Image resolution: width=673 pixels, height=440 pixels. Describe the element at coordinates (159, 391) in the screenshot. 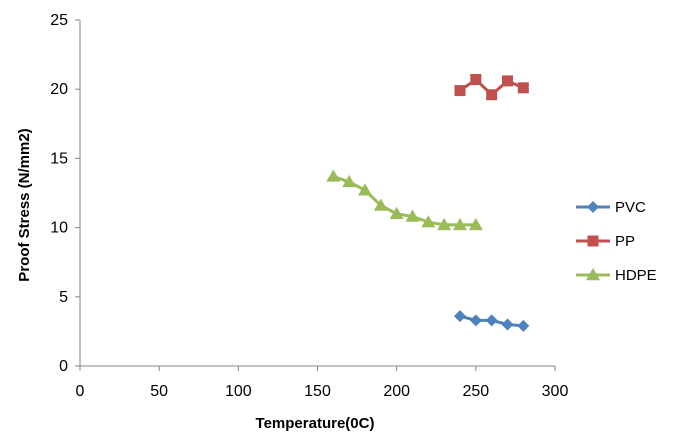

I see `x-tick-label: 50` at that location.